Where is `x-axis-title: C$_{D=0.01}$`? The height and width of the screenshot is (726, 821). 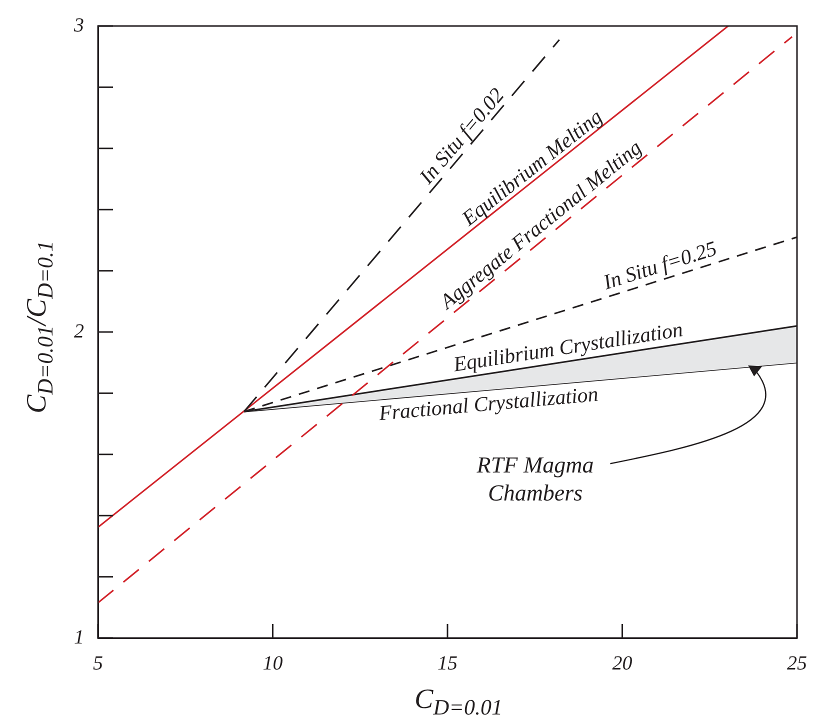
x-axis-title: C$_{D=0.01}$ is located at coordinates (459, 702).